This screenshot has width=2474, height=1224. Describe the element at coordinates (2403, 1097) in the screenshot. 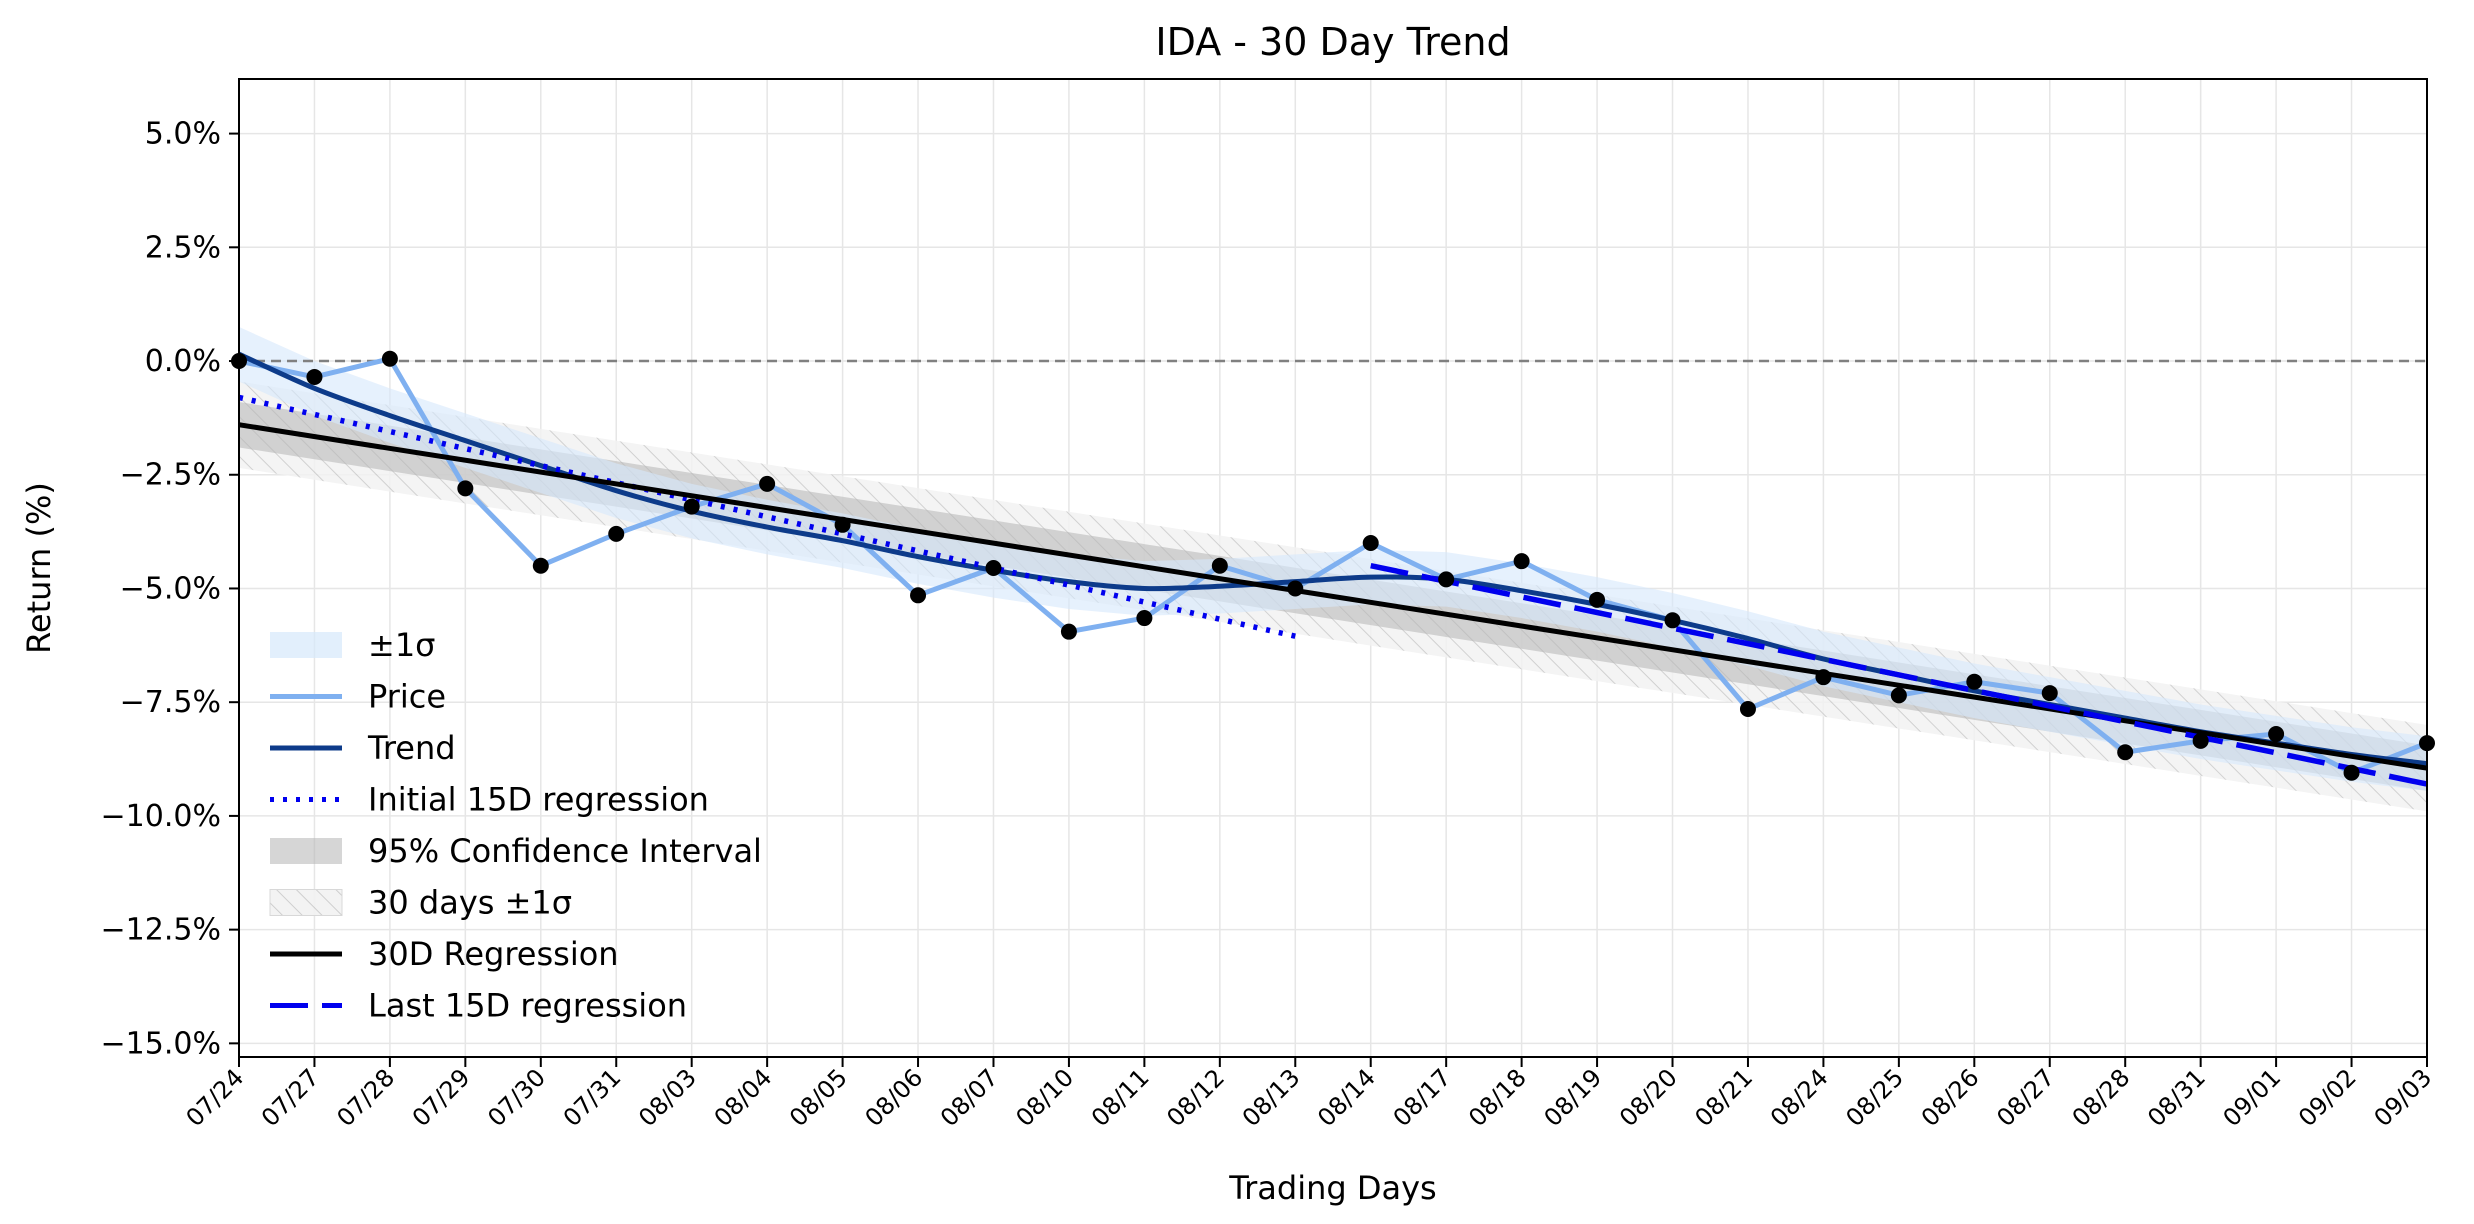

I see `x-tick-label-29: 09/03` at that location.